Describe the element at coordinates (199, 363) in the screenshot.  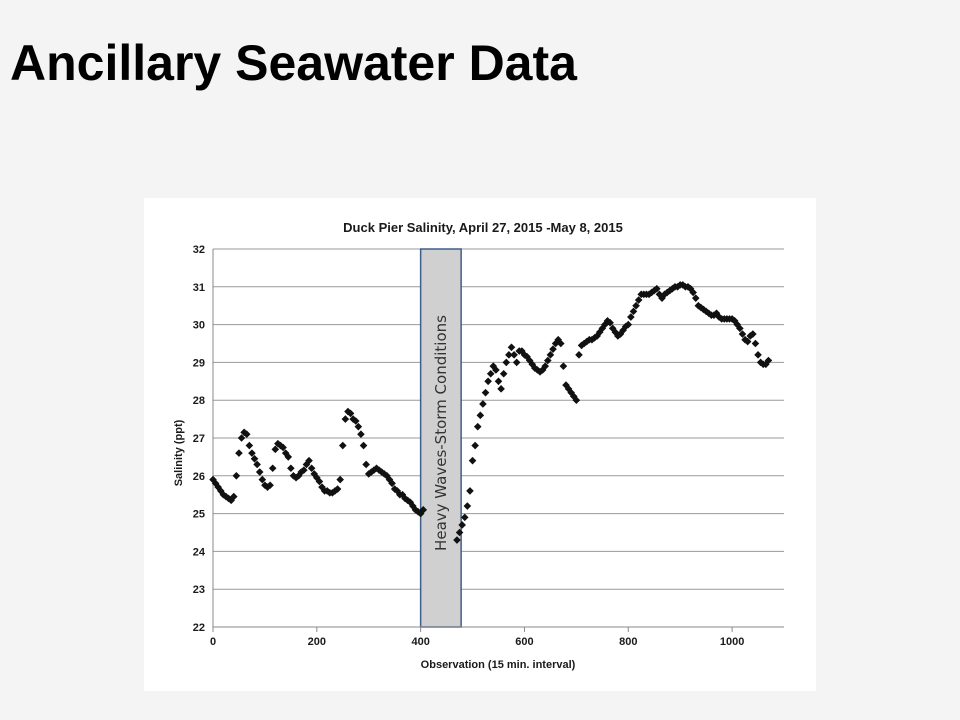
I see `y-tick-label: 29` at that location.